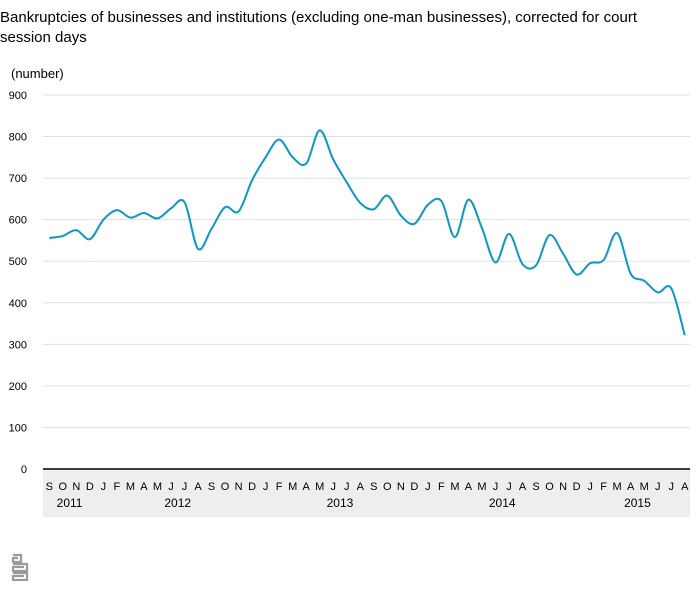 The image size is (700, 600). I want to click on y-tick-label: 400, so click(18, 304).